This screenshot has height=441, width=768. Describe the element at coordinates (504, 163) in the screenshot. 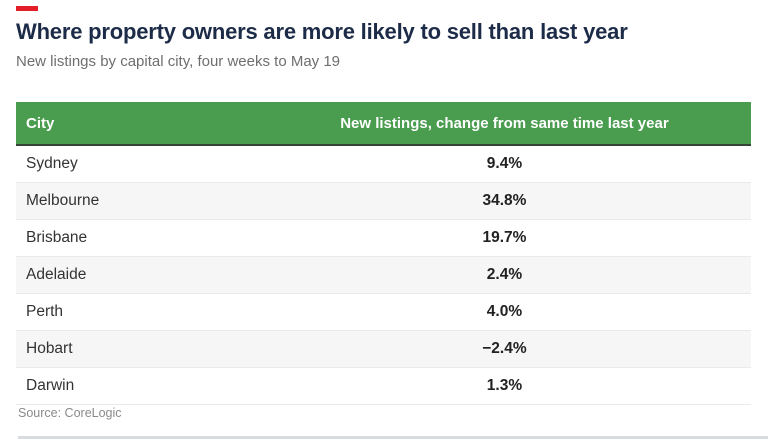

I see `change-cell: 9.4%` at that location.